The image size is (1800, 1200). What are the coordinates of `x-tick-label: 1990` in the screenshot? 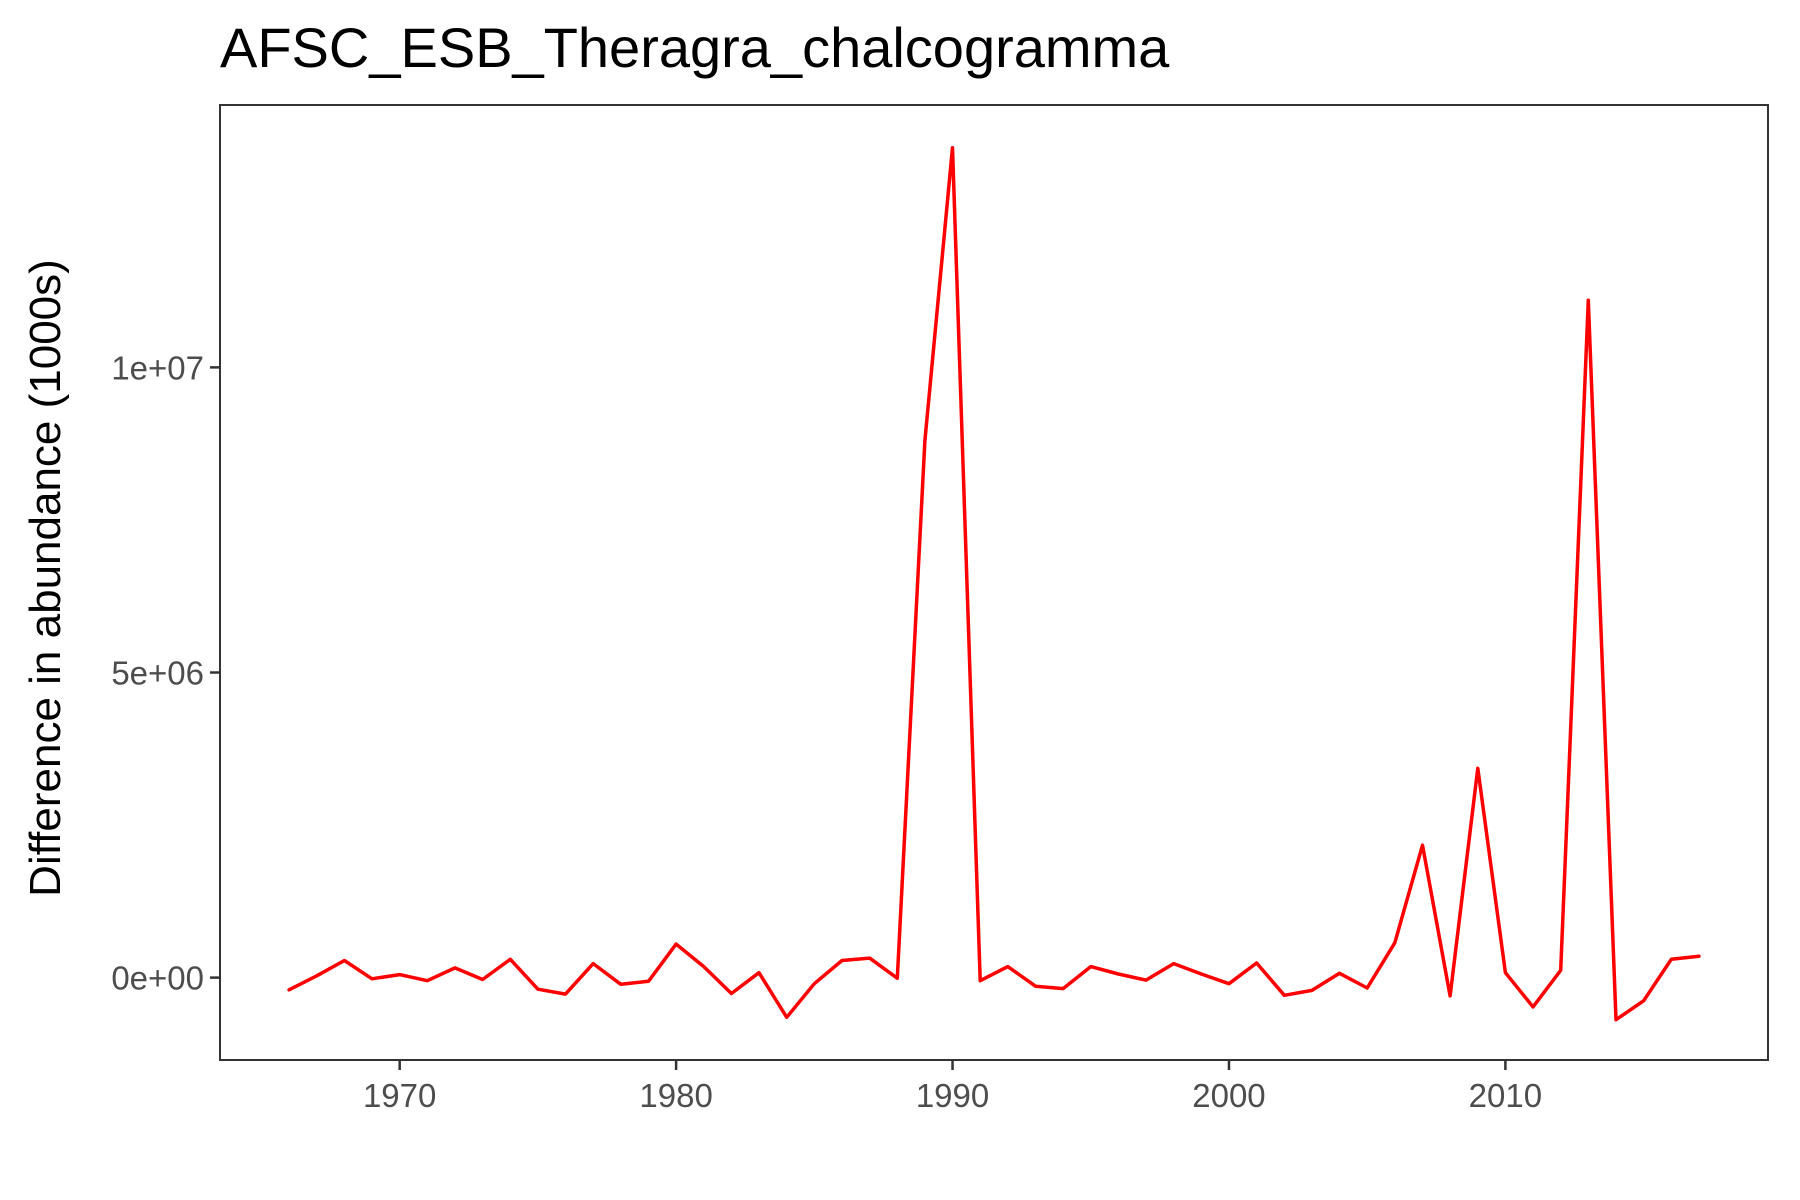 It's located at (952, 1095).